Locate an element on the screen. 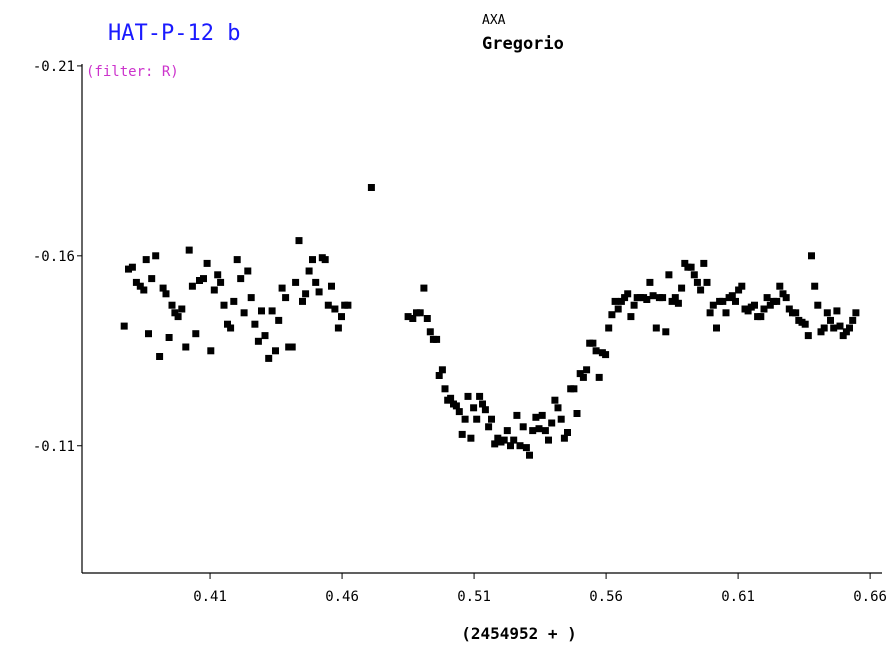  y-tick-label: -0.11 is located at coordinates (54, 447).